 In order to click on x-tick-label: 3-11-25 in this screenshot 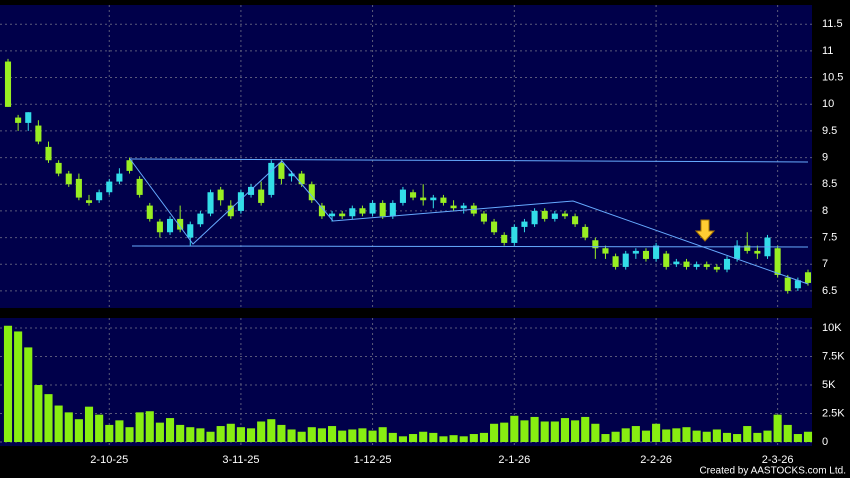, I will do `click(240, 460)`.